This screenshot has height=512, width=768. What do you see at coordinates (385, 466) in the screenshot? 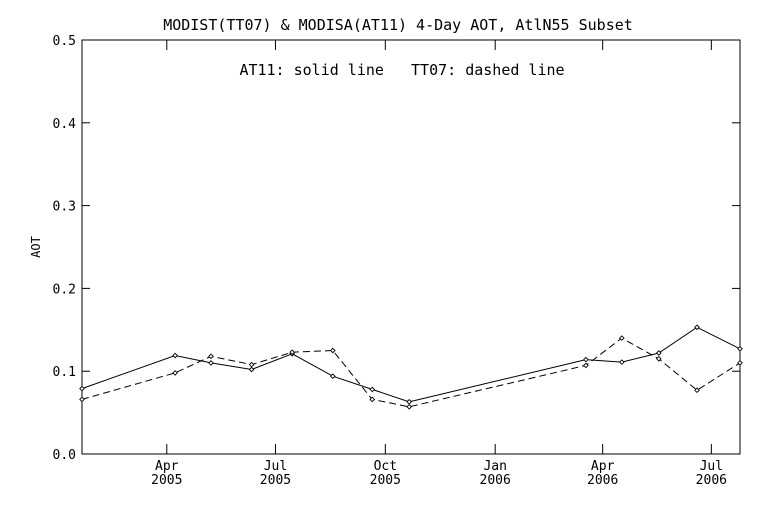
I see `x-tick-label-month: Oct` at bounding box center [385, 466].